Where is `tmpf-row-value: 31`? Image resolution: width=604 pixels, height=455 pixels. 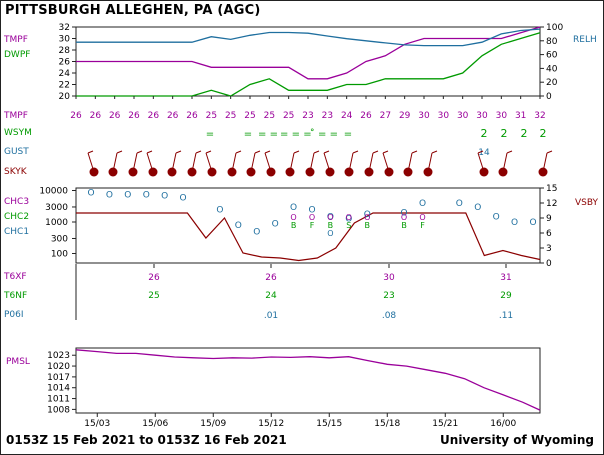
tmpf-row-value: 31 is located at coordinates (520, 116).